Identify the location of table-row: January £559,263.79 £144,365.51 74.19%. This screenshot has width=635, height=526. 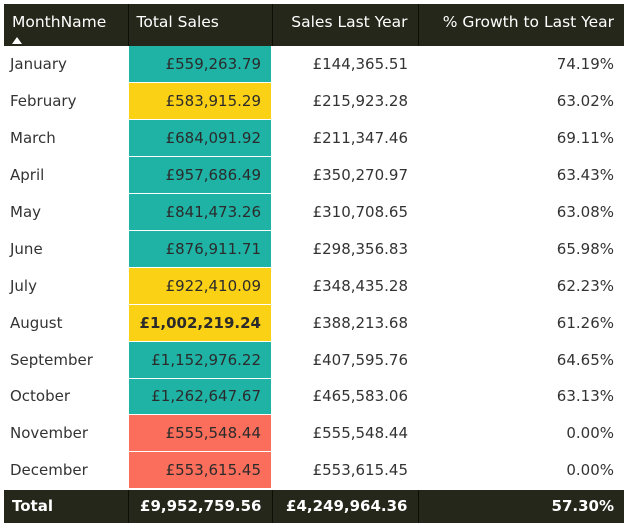
(314, 65).